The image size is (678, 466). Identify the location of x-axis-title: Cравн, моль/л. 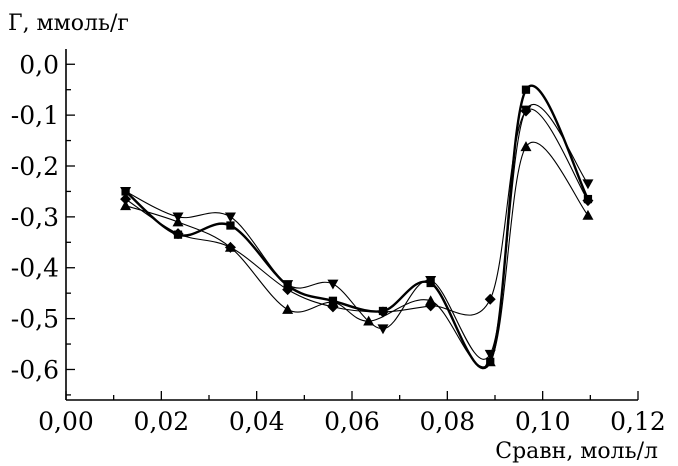
(576, 451).